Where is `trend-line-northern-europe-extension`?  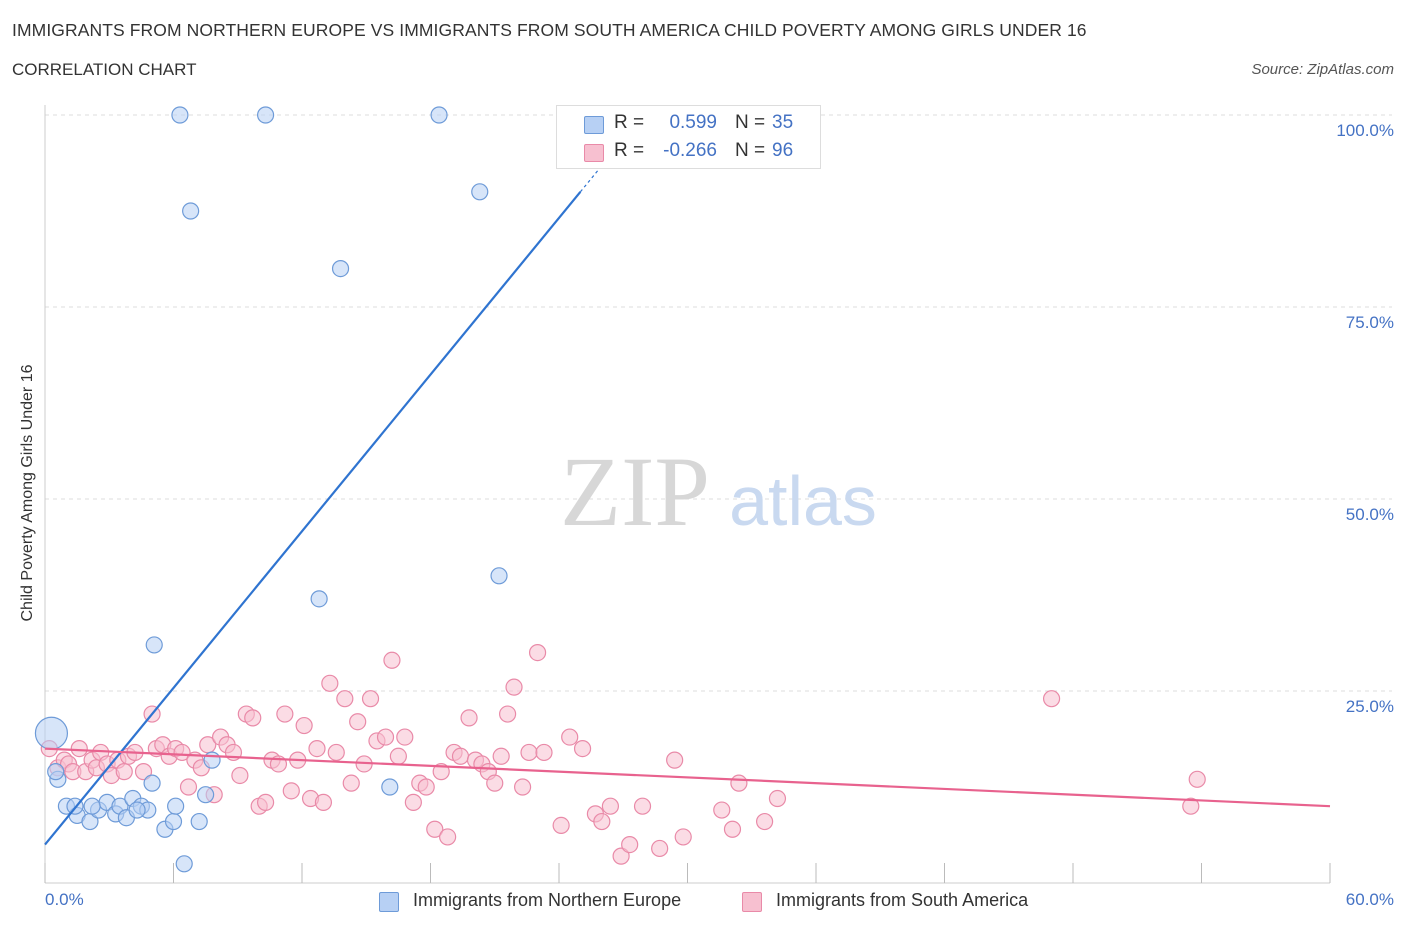 trend-line-northern-europe-extension is located at coordinates (593, 176).